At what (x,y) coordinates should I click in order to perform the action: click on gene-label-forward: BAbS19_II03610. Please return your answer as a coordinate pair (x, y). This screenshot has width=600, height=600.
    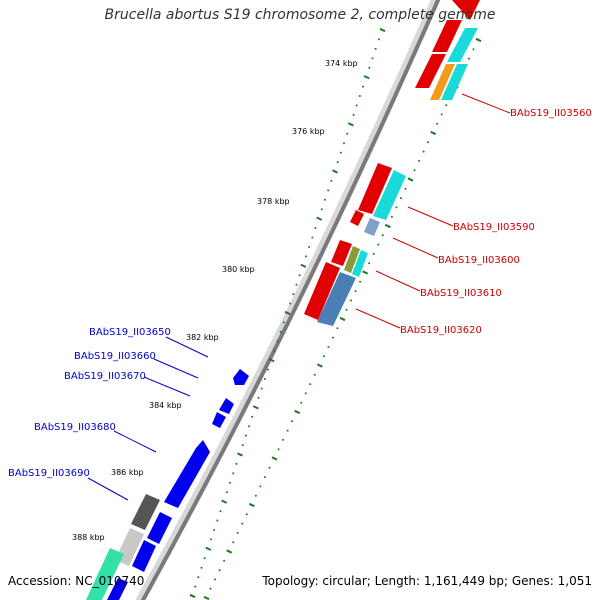
    Looking at the image, I should click on (461, 293).